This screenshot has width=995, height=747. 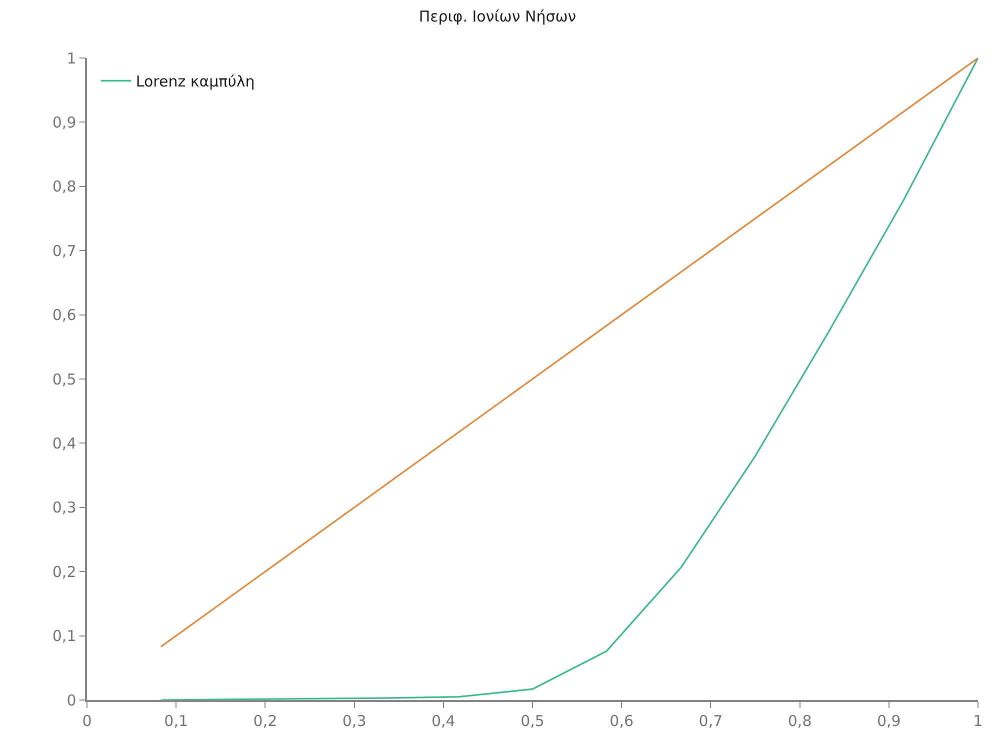 What do you see at coordinates (497, 17) in the screenshot?
I see `chart-title: Περιφ. Ιονίων Νήσων` at bounding box center [497, 17].